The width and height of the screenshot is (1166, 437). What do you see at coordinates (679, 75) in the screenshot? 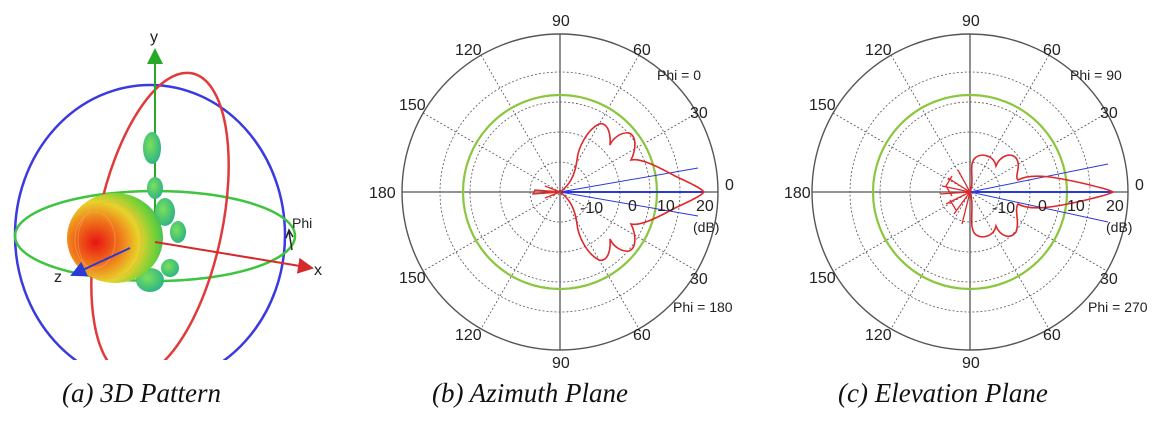
I see `phi-label-top: Phi = 0` at bounding box center [679, 75].